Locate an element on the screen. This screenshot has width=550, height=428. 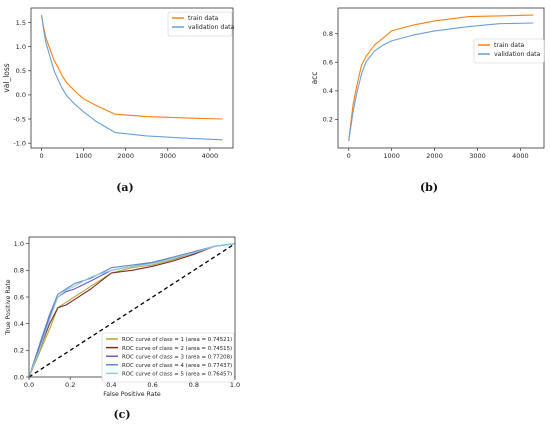
y-tick-label: -1.0 is located at coordinates (19, 143).